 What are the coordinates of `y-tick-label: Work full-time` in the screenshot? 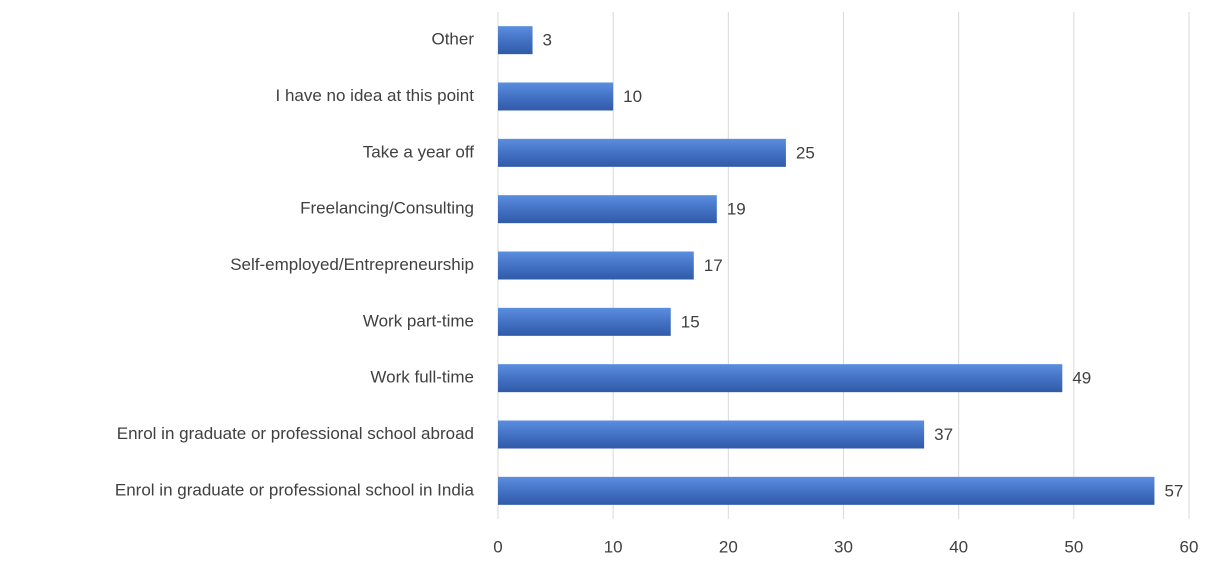 It's located at (422, 377).